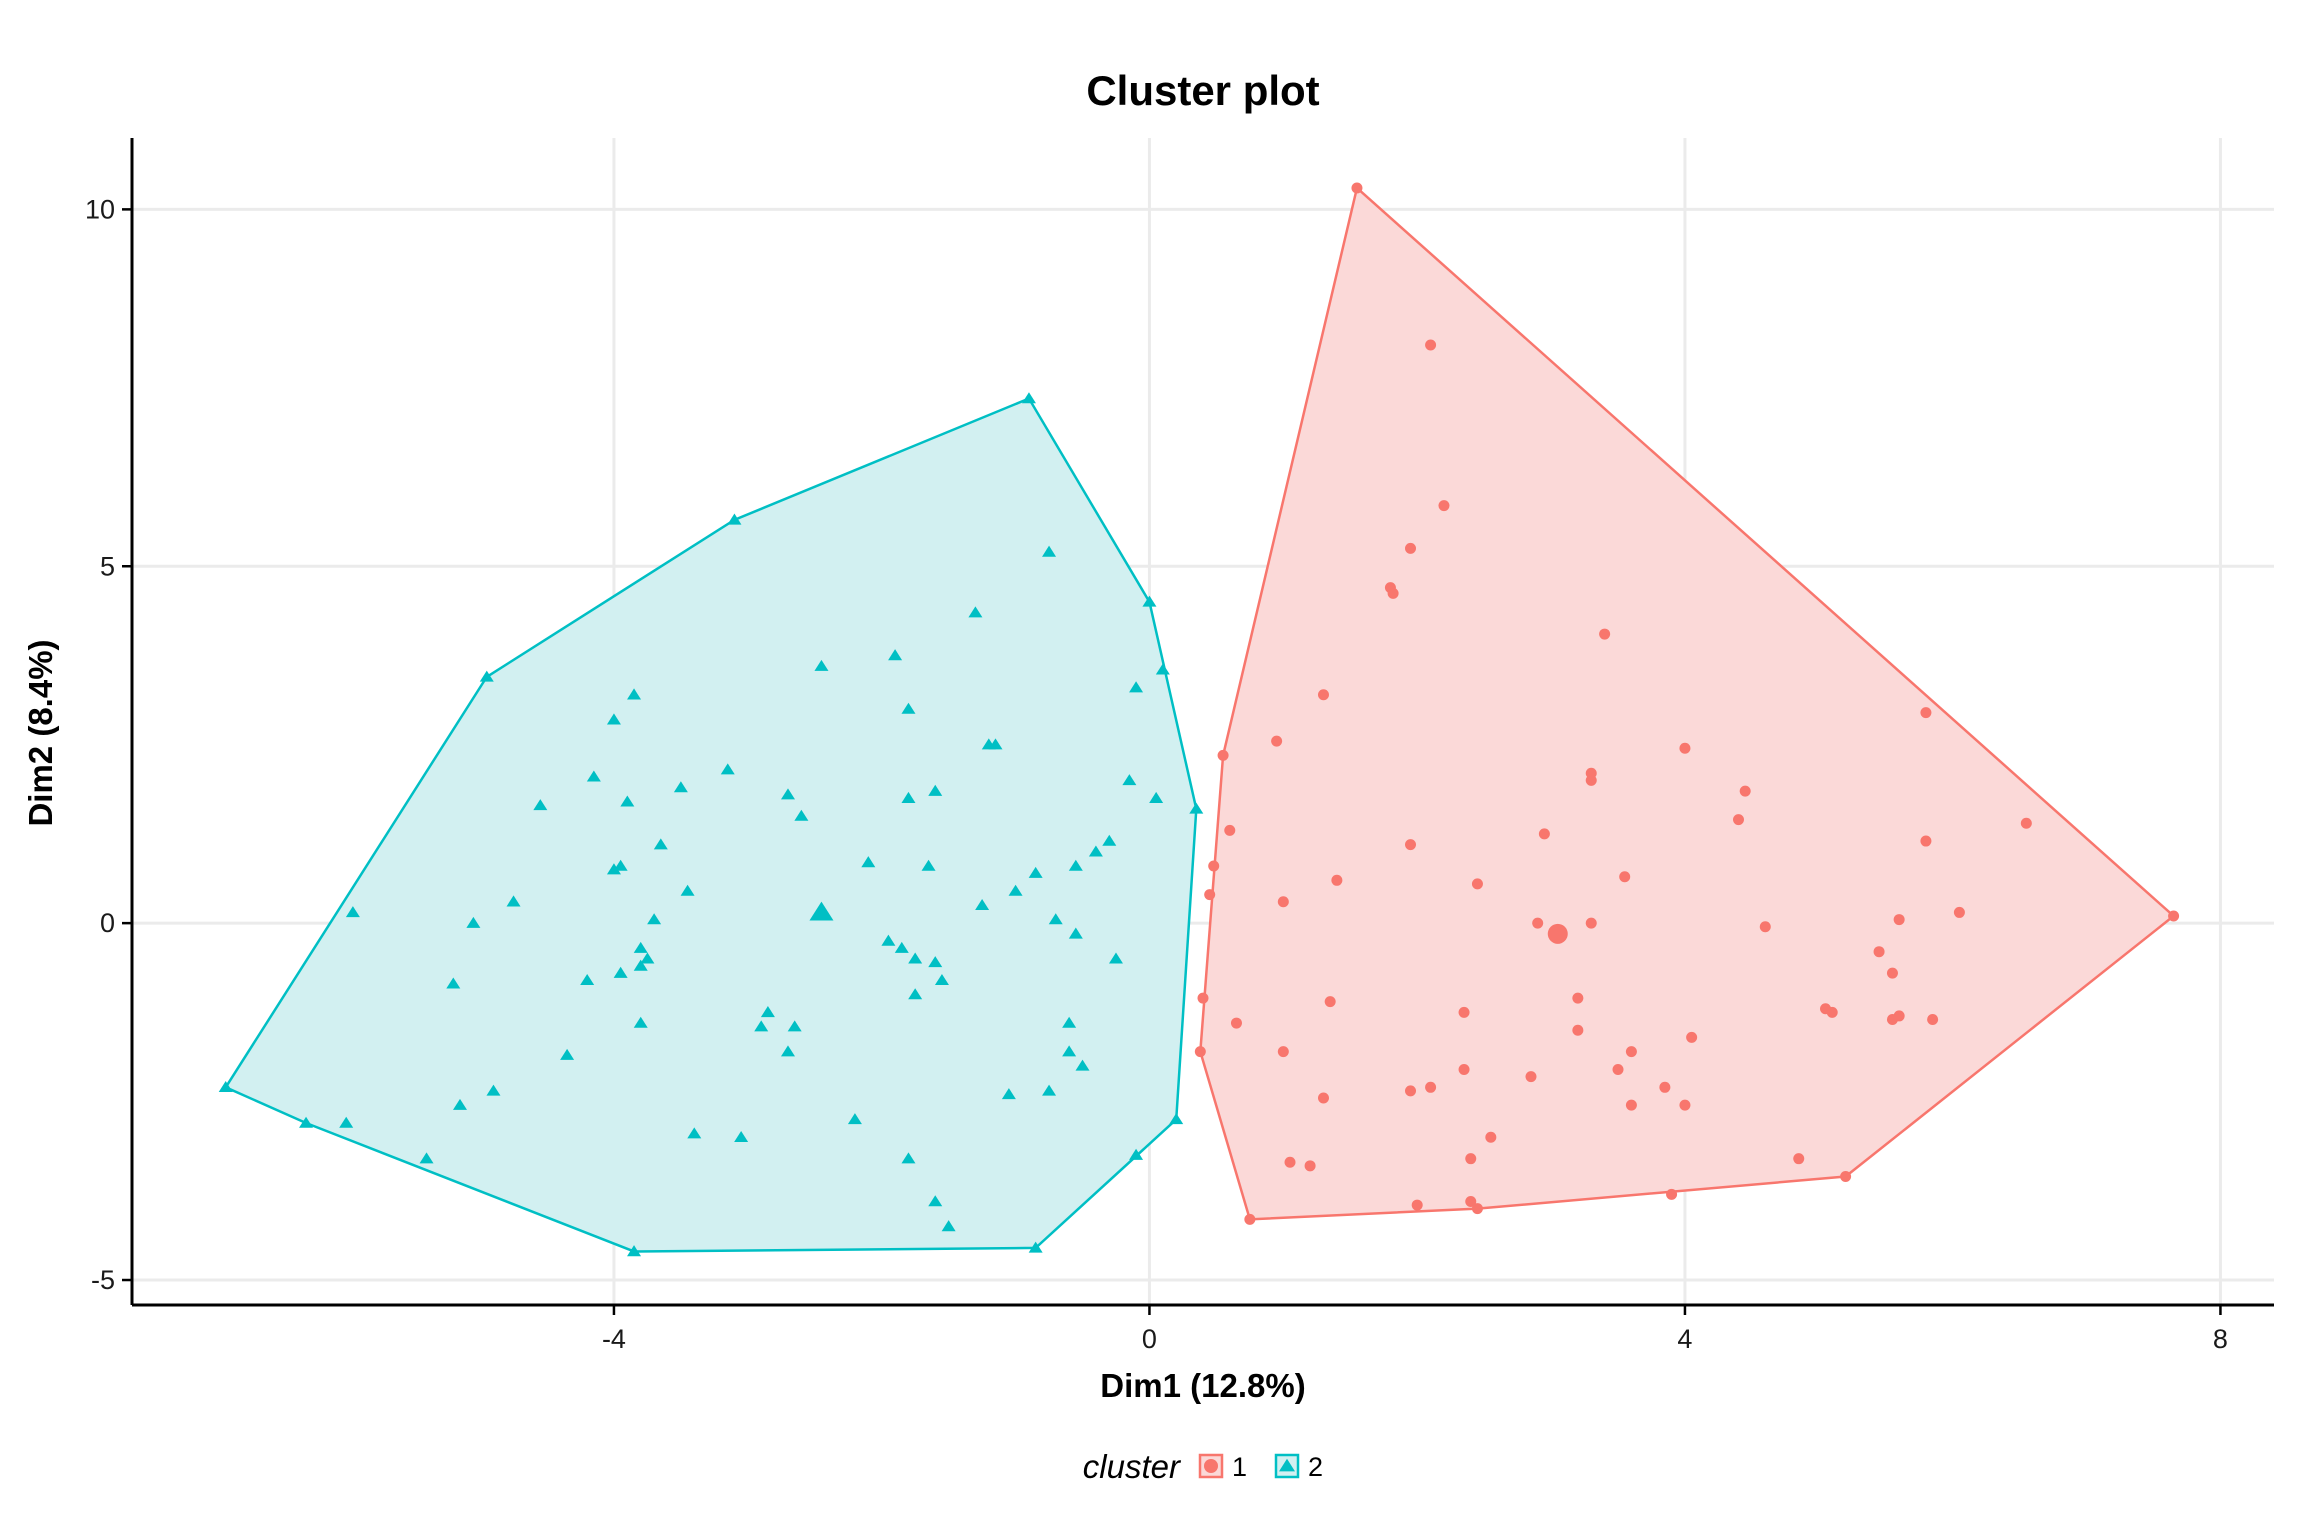 Image resolution: width=2304 pixels, height=1536 pixels. I want to click on y-tick-label: -5, so click(103, 1280).